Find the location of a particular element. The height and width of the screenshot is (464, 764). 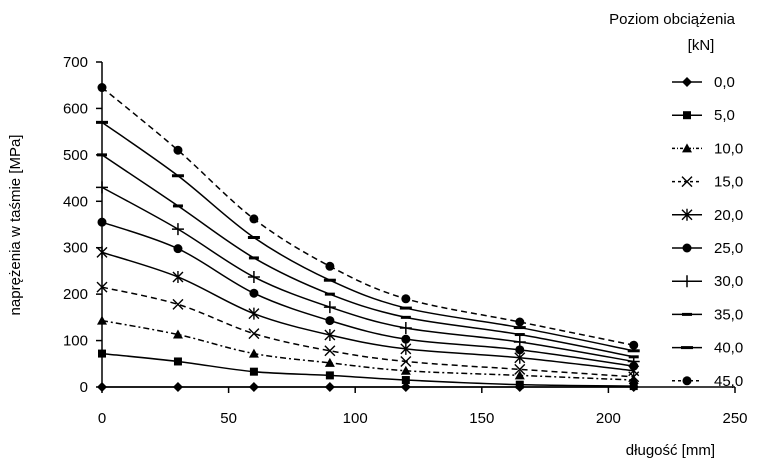

y-tick-label: 600 is located at coordinates (75, 108).